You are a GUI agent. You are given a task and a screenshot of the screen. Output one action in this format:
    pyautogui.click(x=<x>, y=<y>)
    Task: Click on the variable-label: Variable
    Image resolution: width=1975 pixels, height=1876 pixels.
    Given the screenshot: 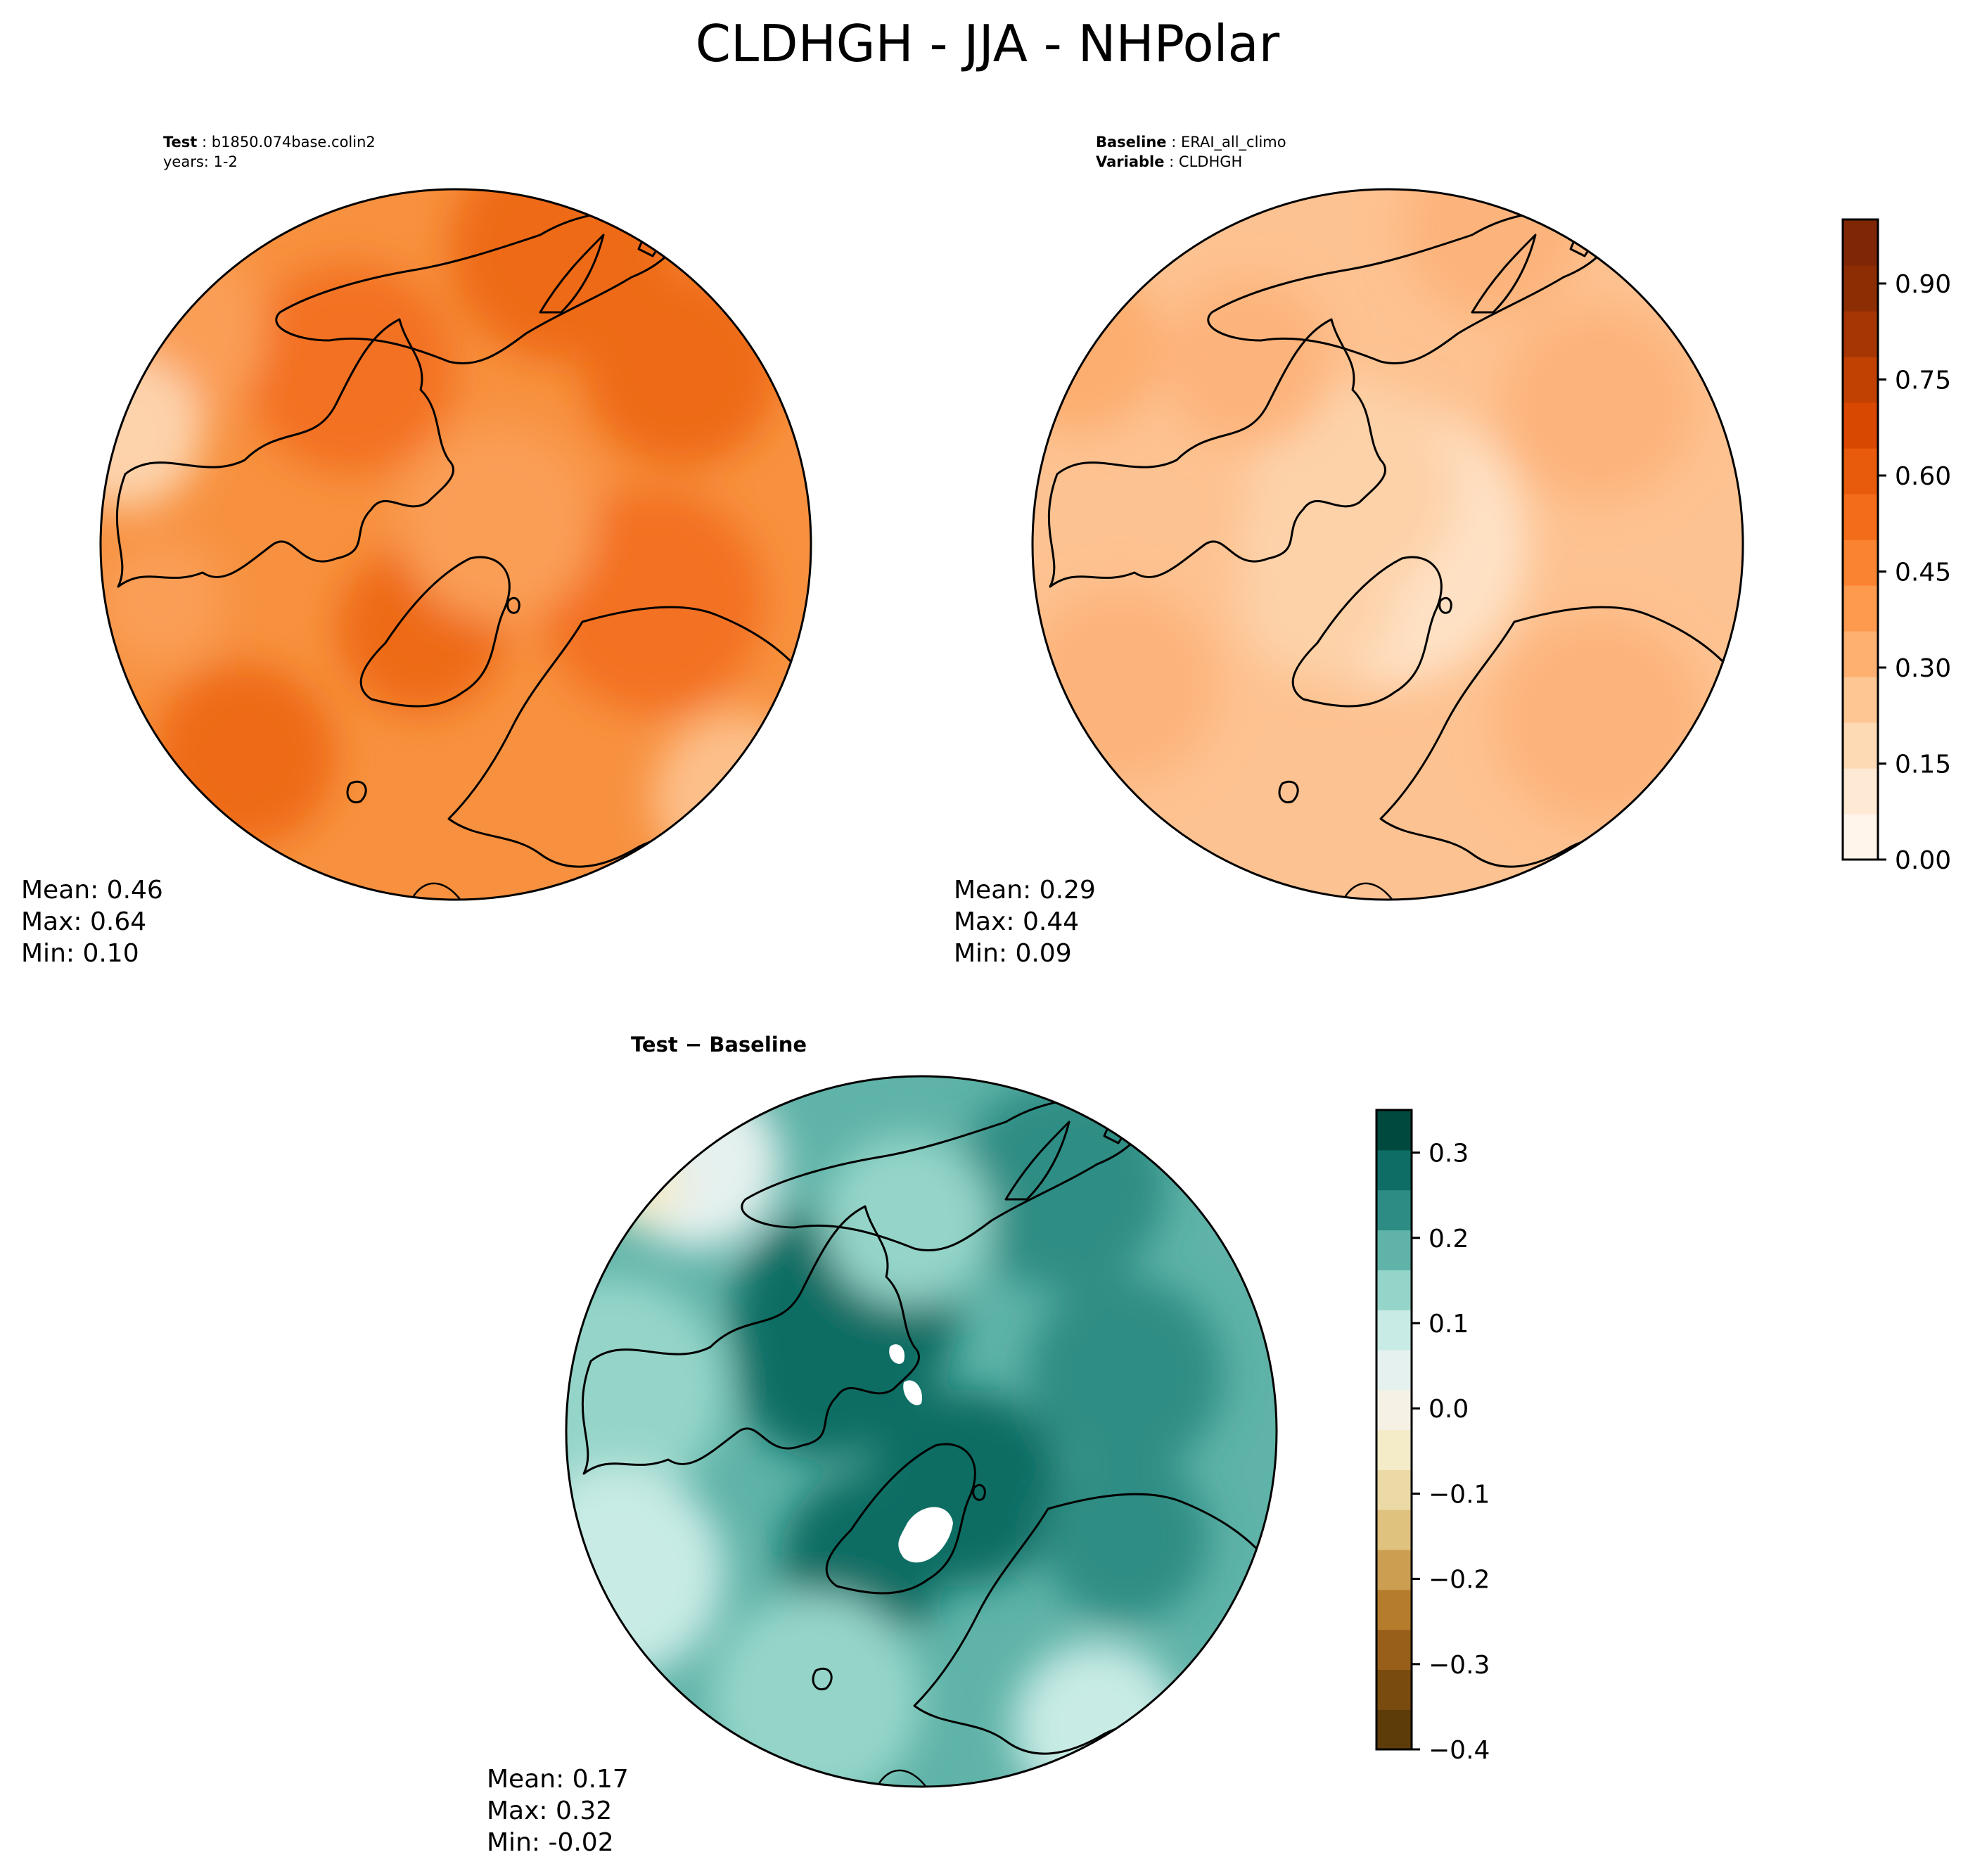 What is the action you would take?
    pyautogui.click(x=1130, y=161)
    